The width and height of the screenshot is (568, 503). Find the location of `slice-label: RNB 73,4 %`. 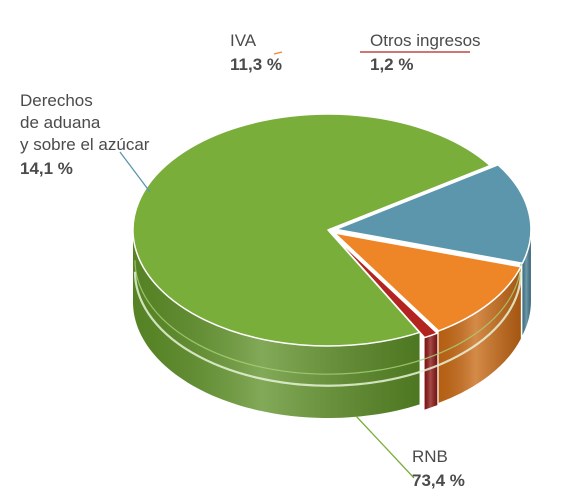

slice-label: RNB 73,4 % is located at coordinates (438, 468).